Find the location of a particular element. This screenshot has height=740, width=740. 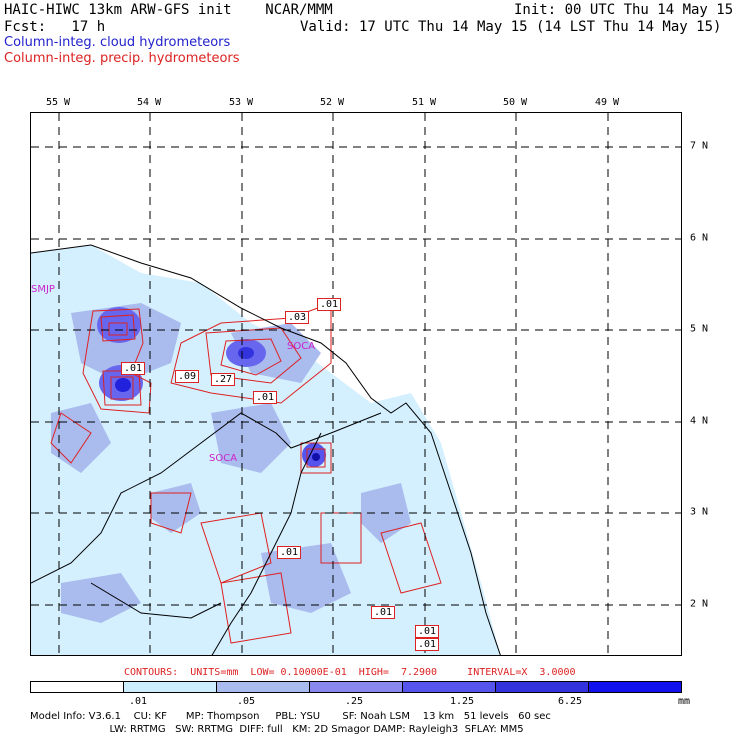

legend-level: 1.25 is located at coordinates (462, 701).